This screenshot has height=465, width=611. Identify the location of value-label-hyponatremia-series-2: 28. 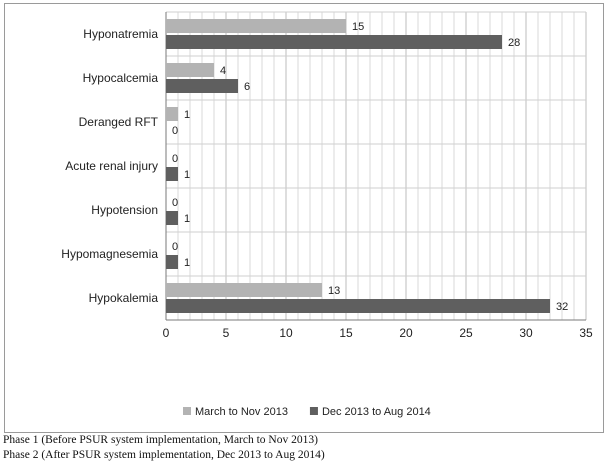
(514, 43).